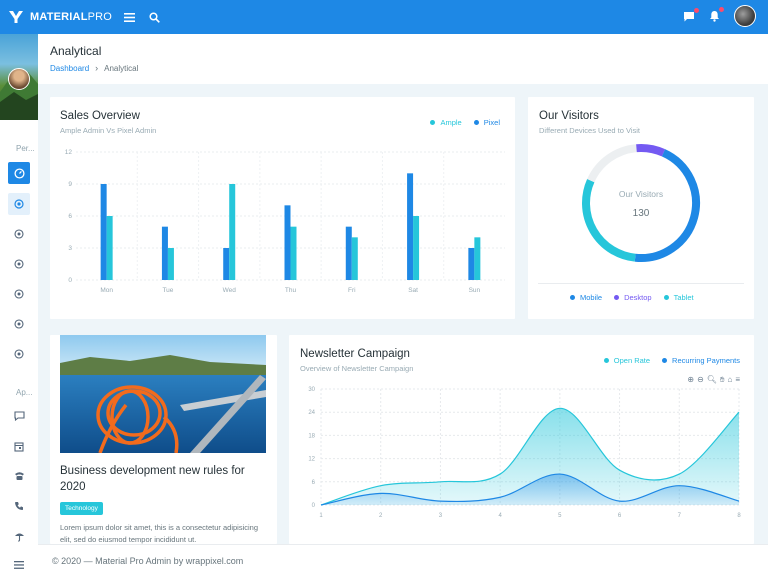 The height and width of the screenshot is (576, 768). I want to click on sales-bar-chart: 0 3 6 9 12 Mon Tue Wed Thu Fri Sat Sun, so click(285, 221).